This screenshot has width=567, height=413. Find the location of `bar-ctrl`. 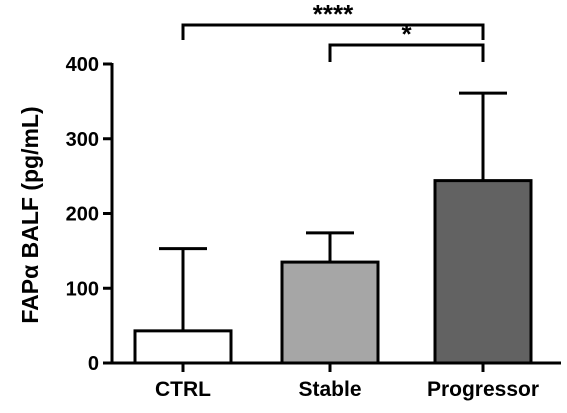

bar-ctrl is located at coordinates (183, 347).